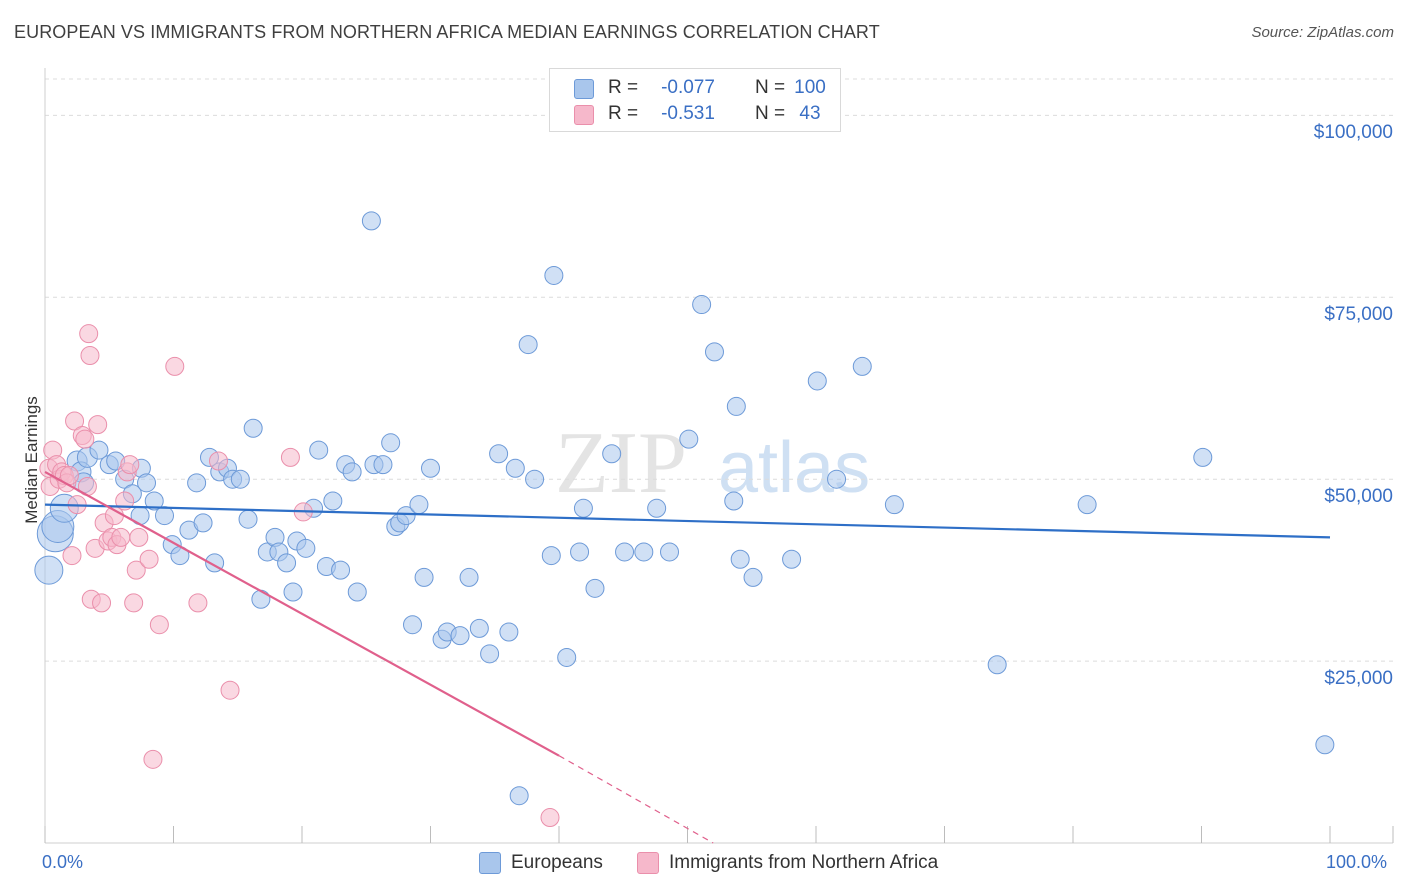 This screenshot has height=892, width=1406. Describe the element at coordinates (1353, 133) in the screenshot. I see `y-tick-label: $100,000` at that location.